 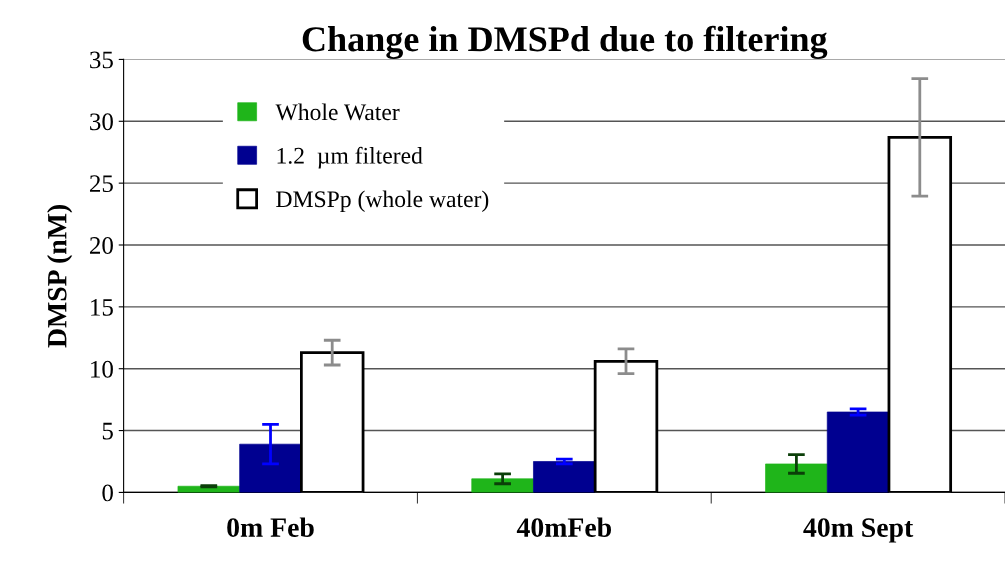 I want to click on x-tick-label: 0m Feb, so click(x=270, y=527).